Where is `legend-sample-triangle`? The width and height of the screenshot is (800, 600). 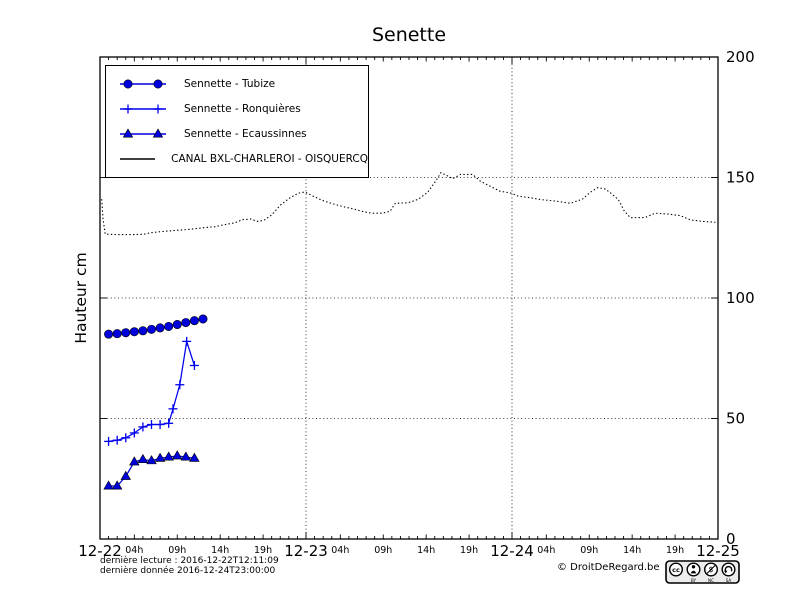
legend-sample-triangle is located at coordinates (143, 133).